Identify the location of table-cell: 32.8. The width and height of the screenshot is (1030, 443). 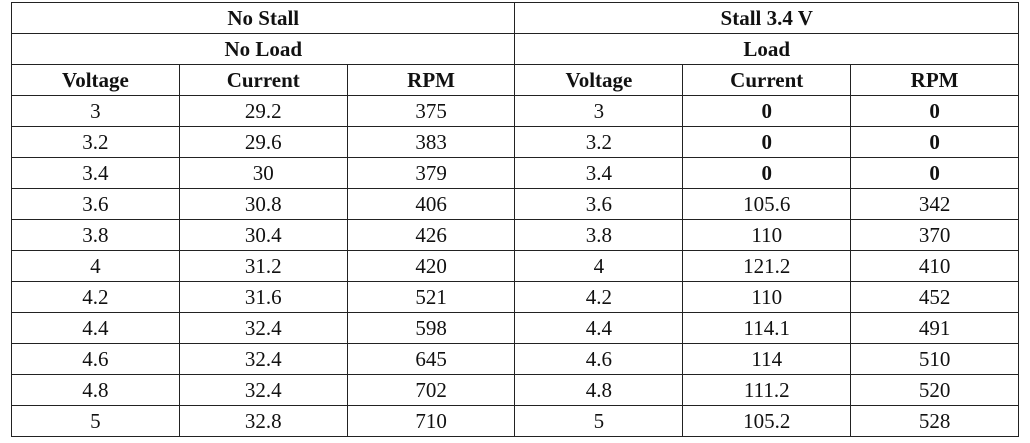
(263, 421).